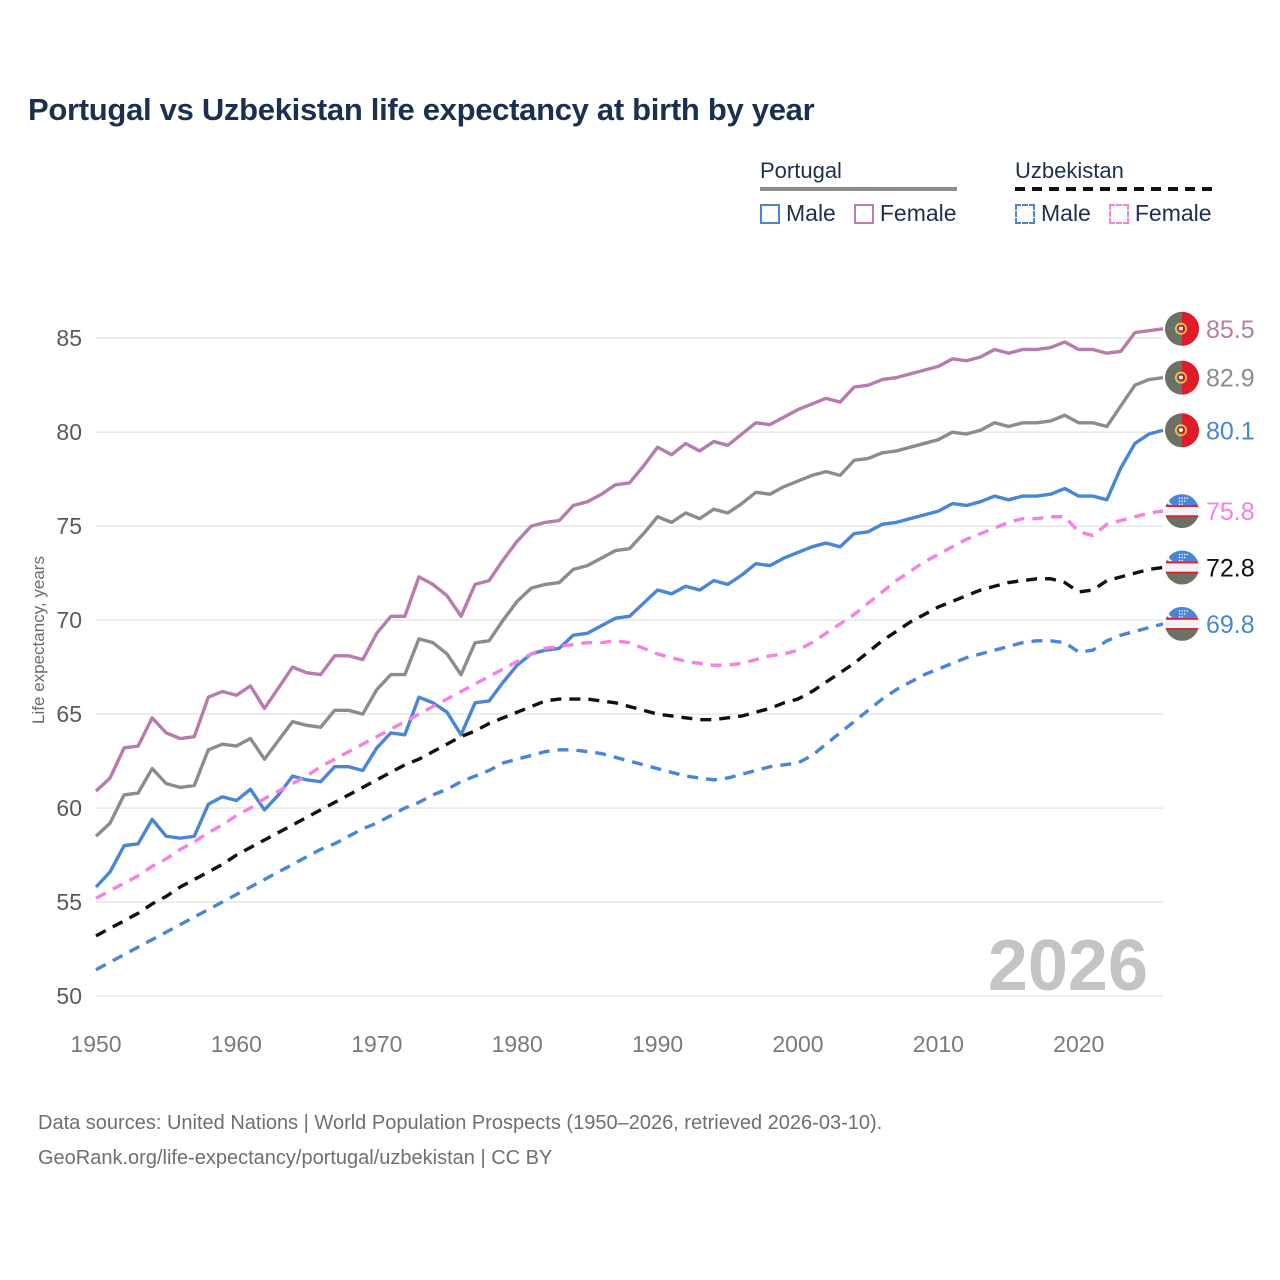 This screenshot has height=1280, width=1280. Describe the element at coordinates (1230, 330) in the screenshot. I see `end-value-portugal_female: 85.5` at that location.